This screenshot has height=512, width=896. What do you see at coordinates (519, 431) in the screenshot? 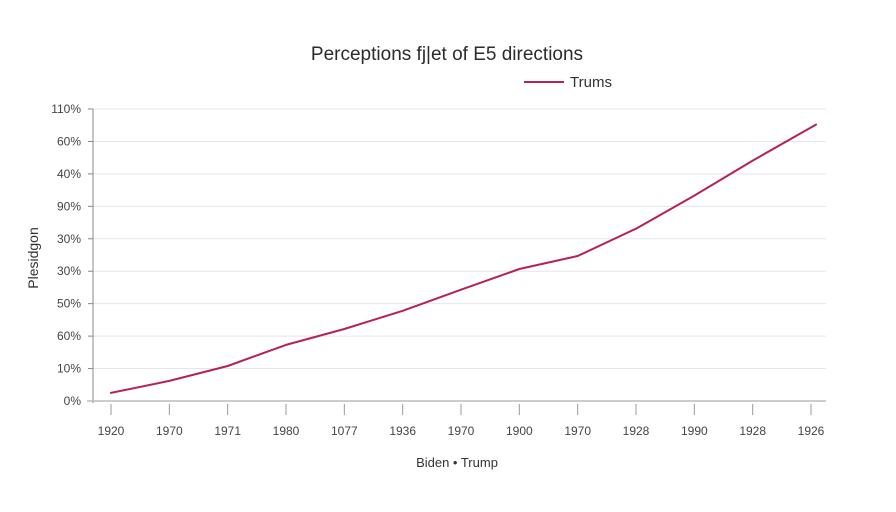
I see `x-tick-label: 1900` at bounding box center [519, 431].